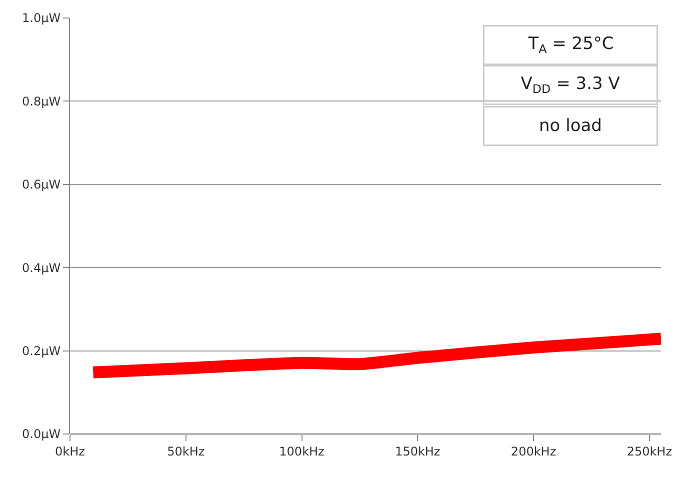  I want to click on x-tick-label: 200kHz, so click(533, 451).